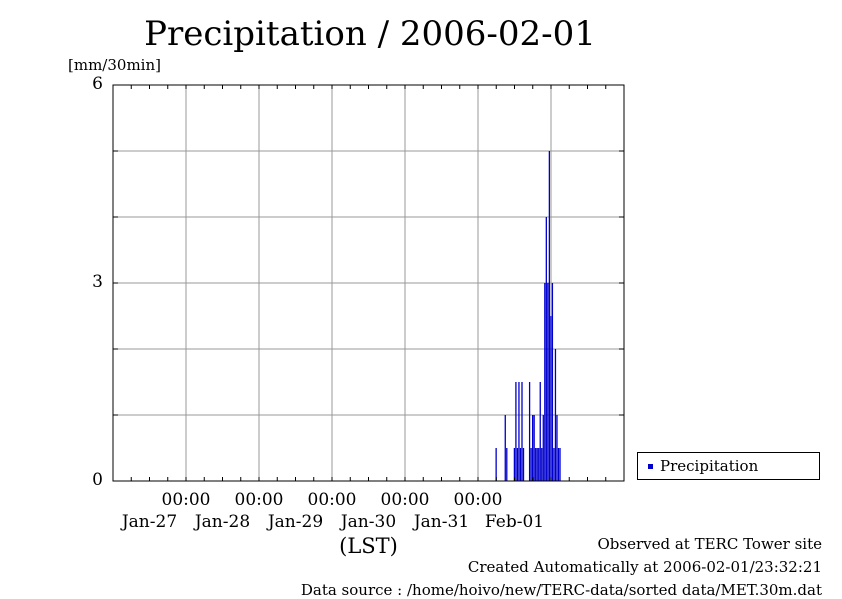 The image size is (842, 599). What do you see at coordinates (368, 546) in the screenshot?
I see `x-axis-label: (LST)` at bounding box center [368, 546].